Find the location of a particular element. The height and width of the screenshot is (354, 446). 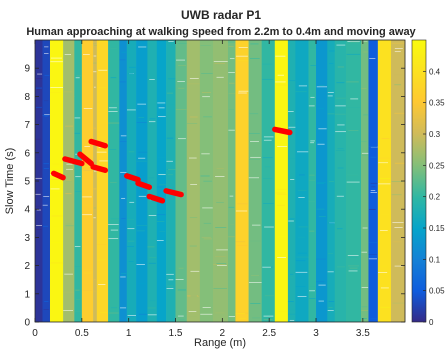

x-tick-label: 2.5 is located at coordinates (269, 333).